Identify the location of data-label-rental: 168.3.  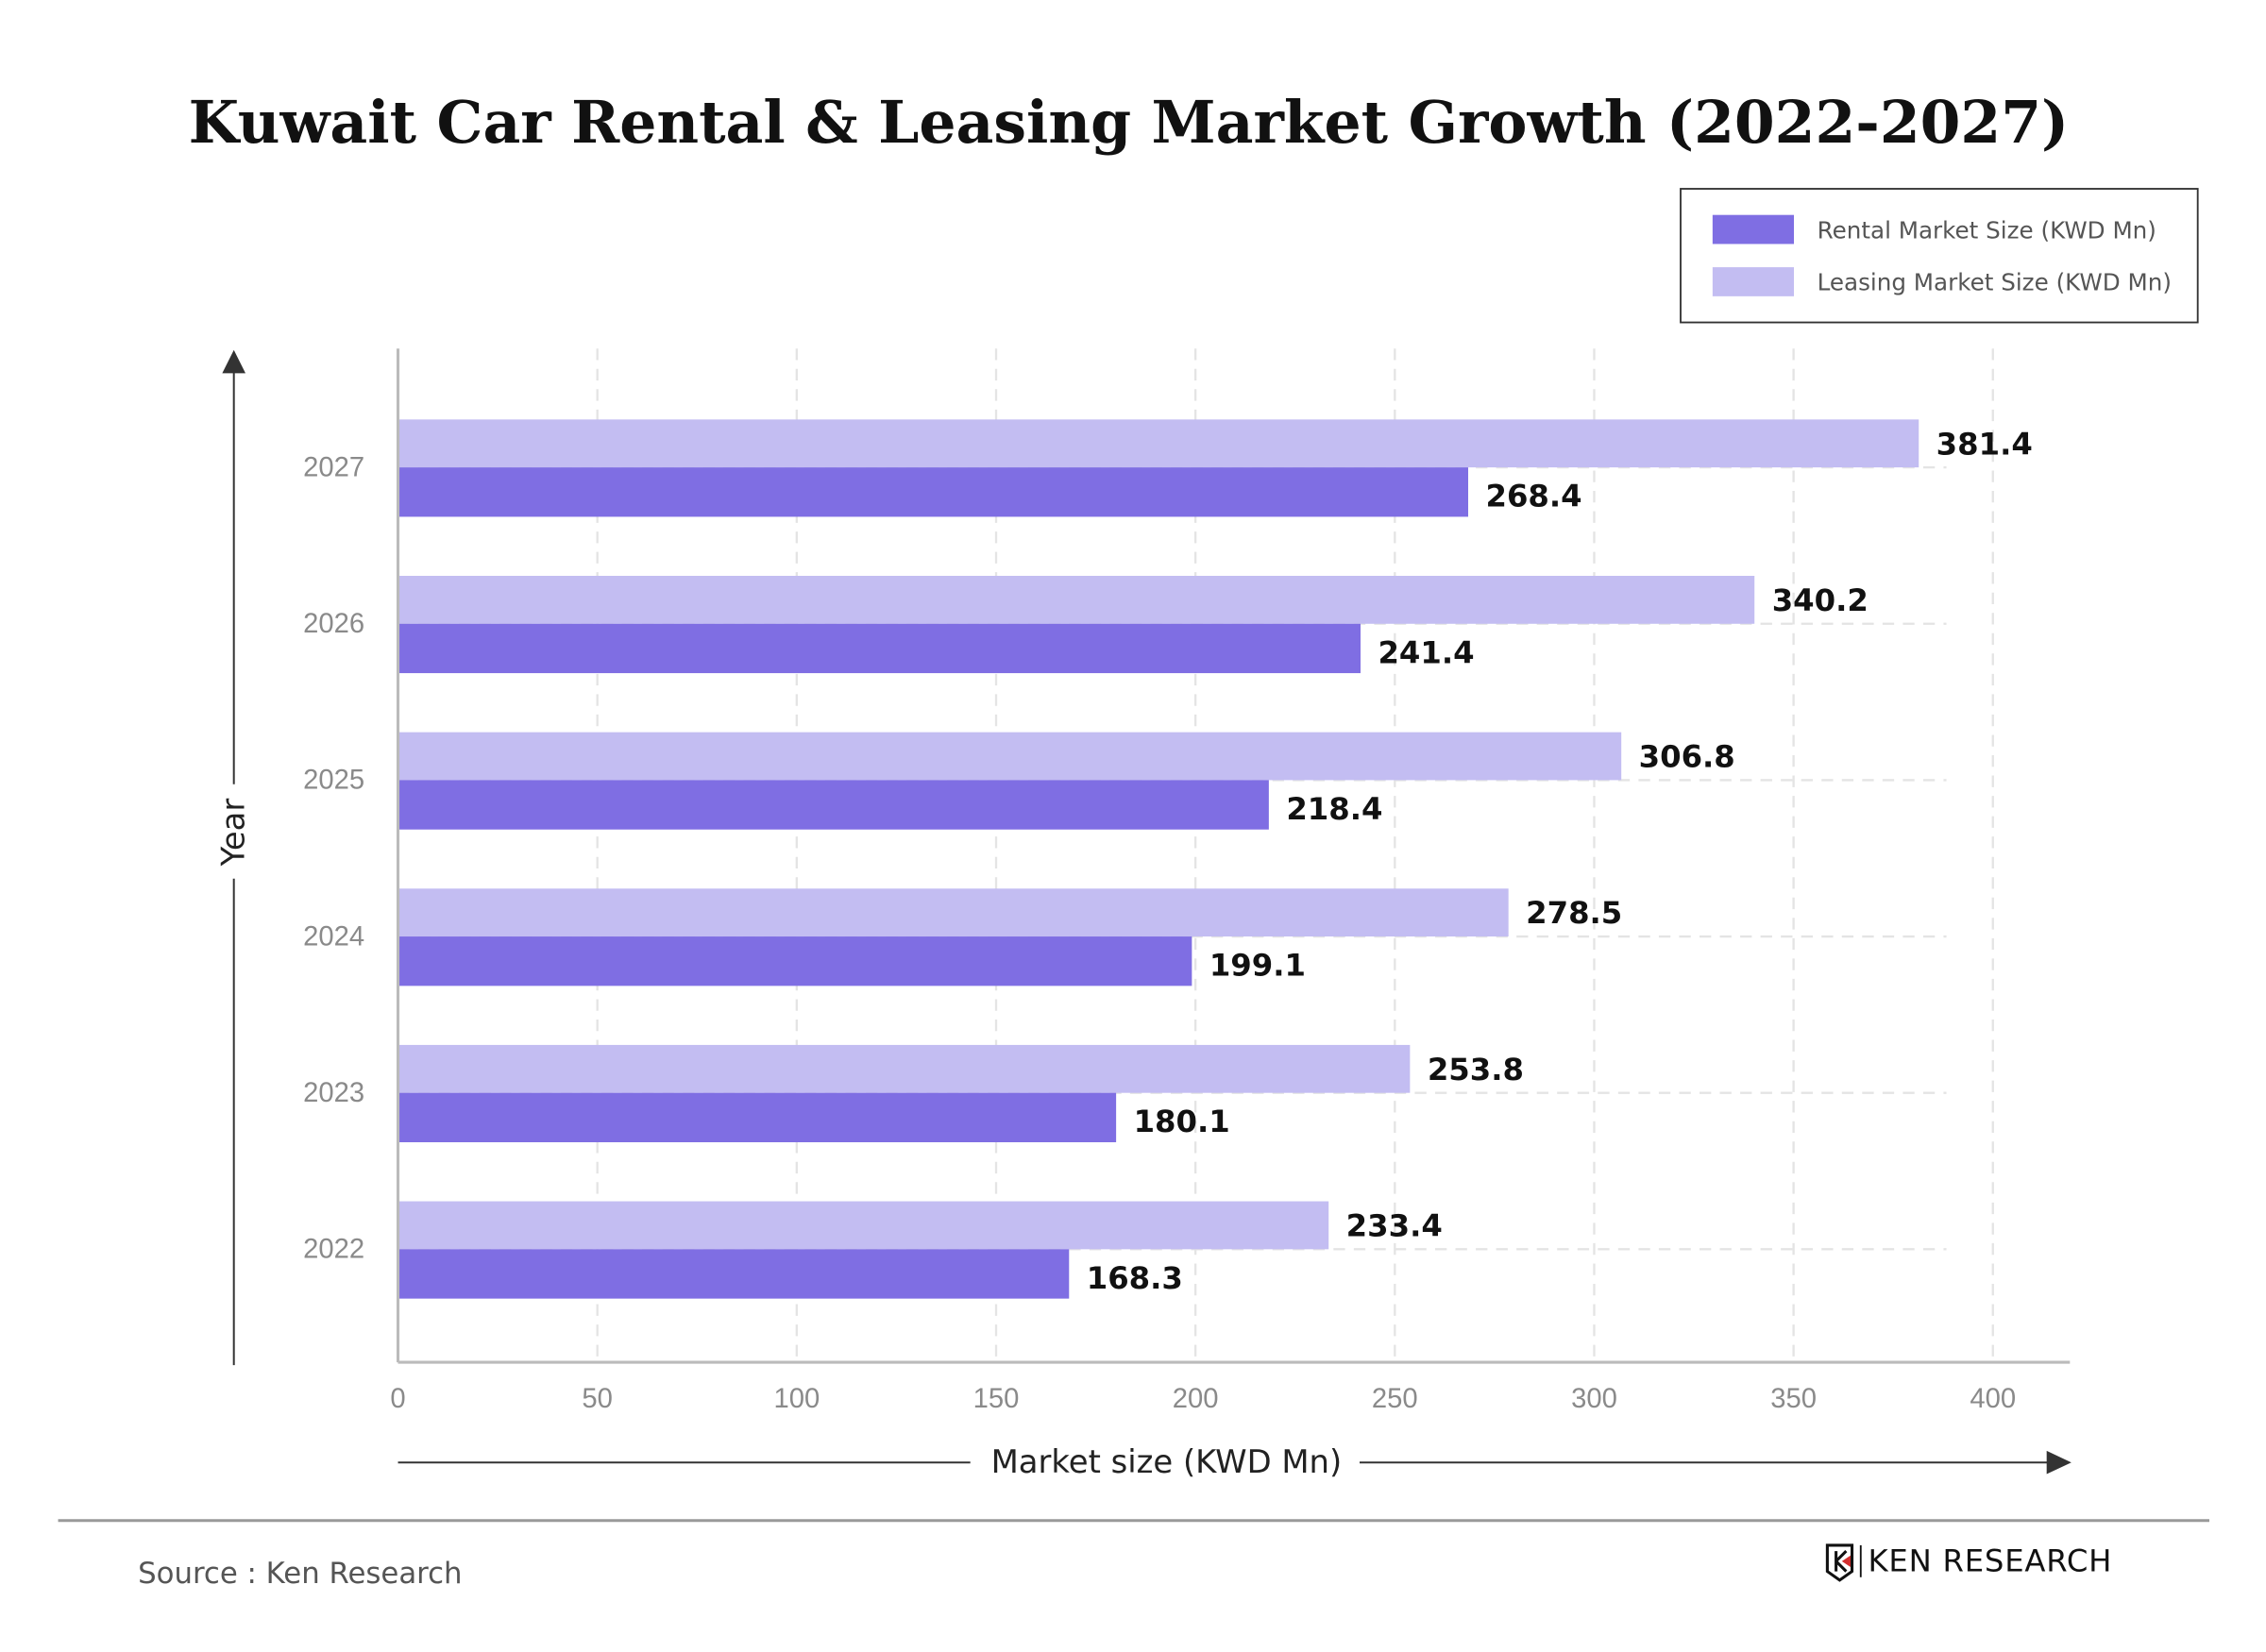
(1135, 1278).